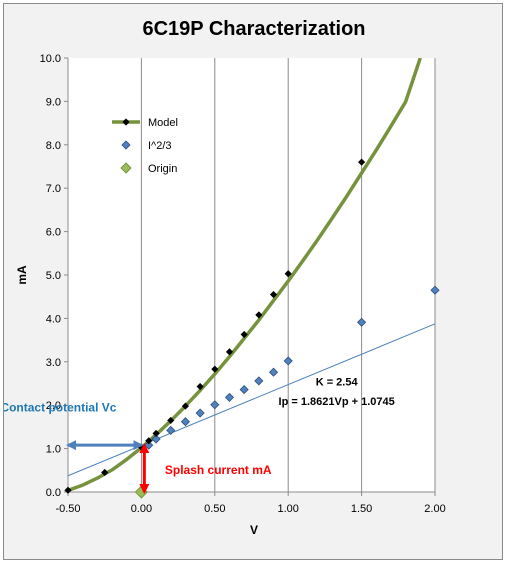 The height and width of the screenshot is (566, 508). What do you see at coordinates (214, 509) in the screenshot?
I see `x-tick-label: 0.50` at bounding box center [214, 509].